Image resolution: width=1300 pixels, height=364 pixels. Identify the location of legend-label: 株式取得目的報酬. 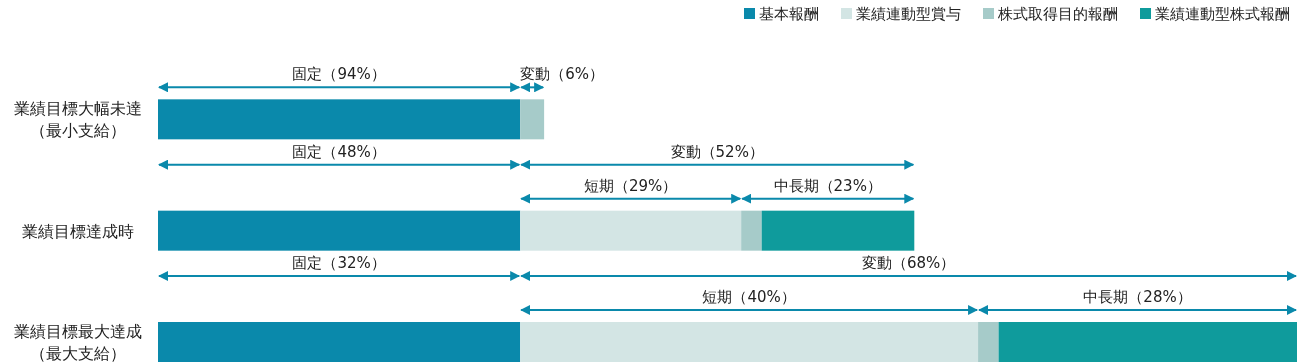
(1057, 14).